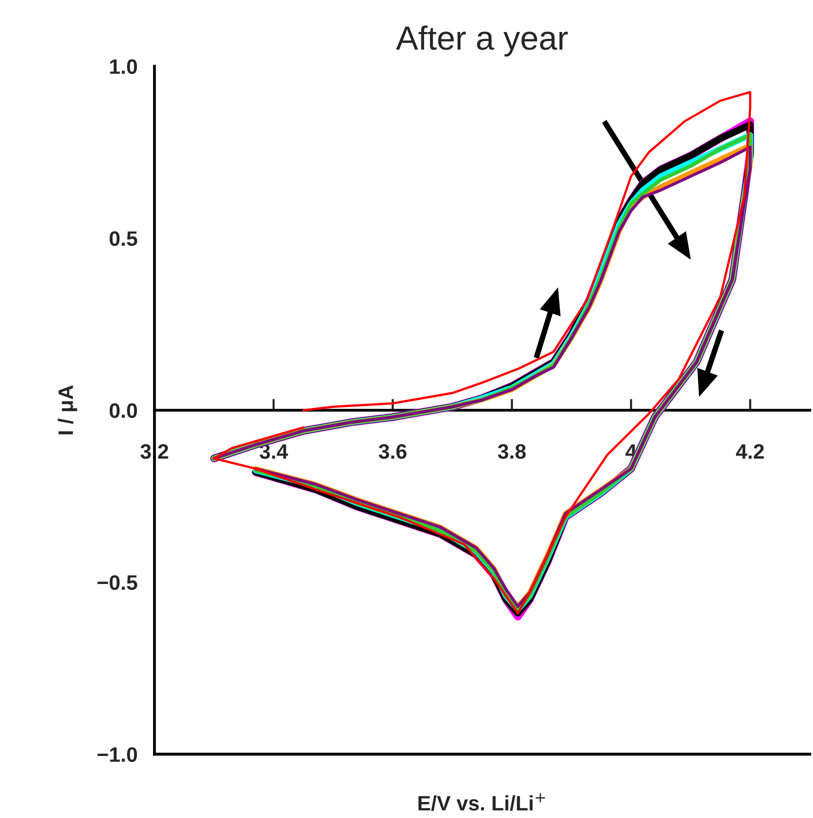 This screenshot has width=813, height=818. What do you see at coordinates (123, 66) in the screenshot?
I see `y-tick-label: 1.0` at bounding box center [123, 66].